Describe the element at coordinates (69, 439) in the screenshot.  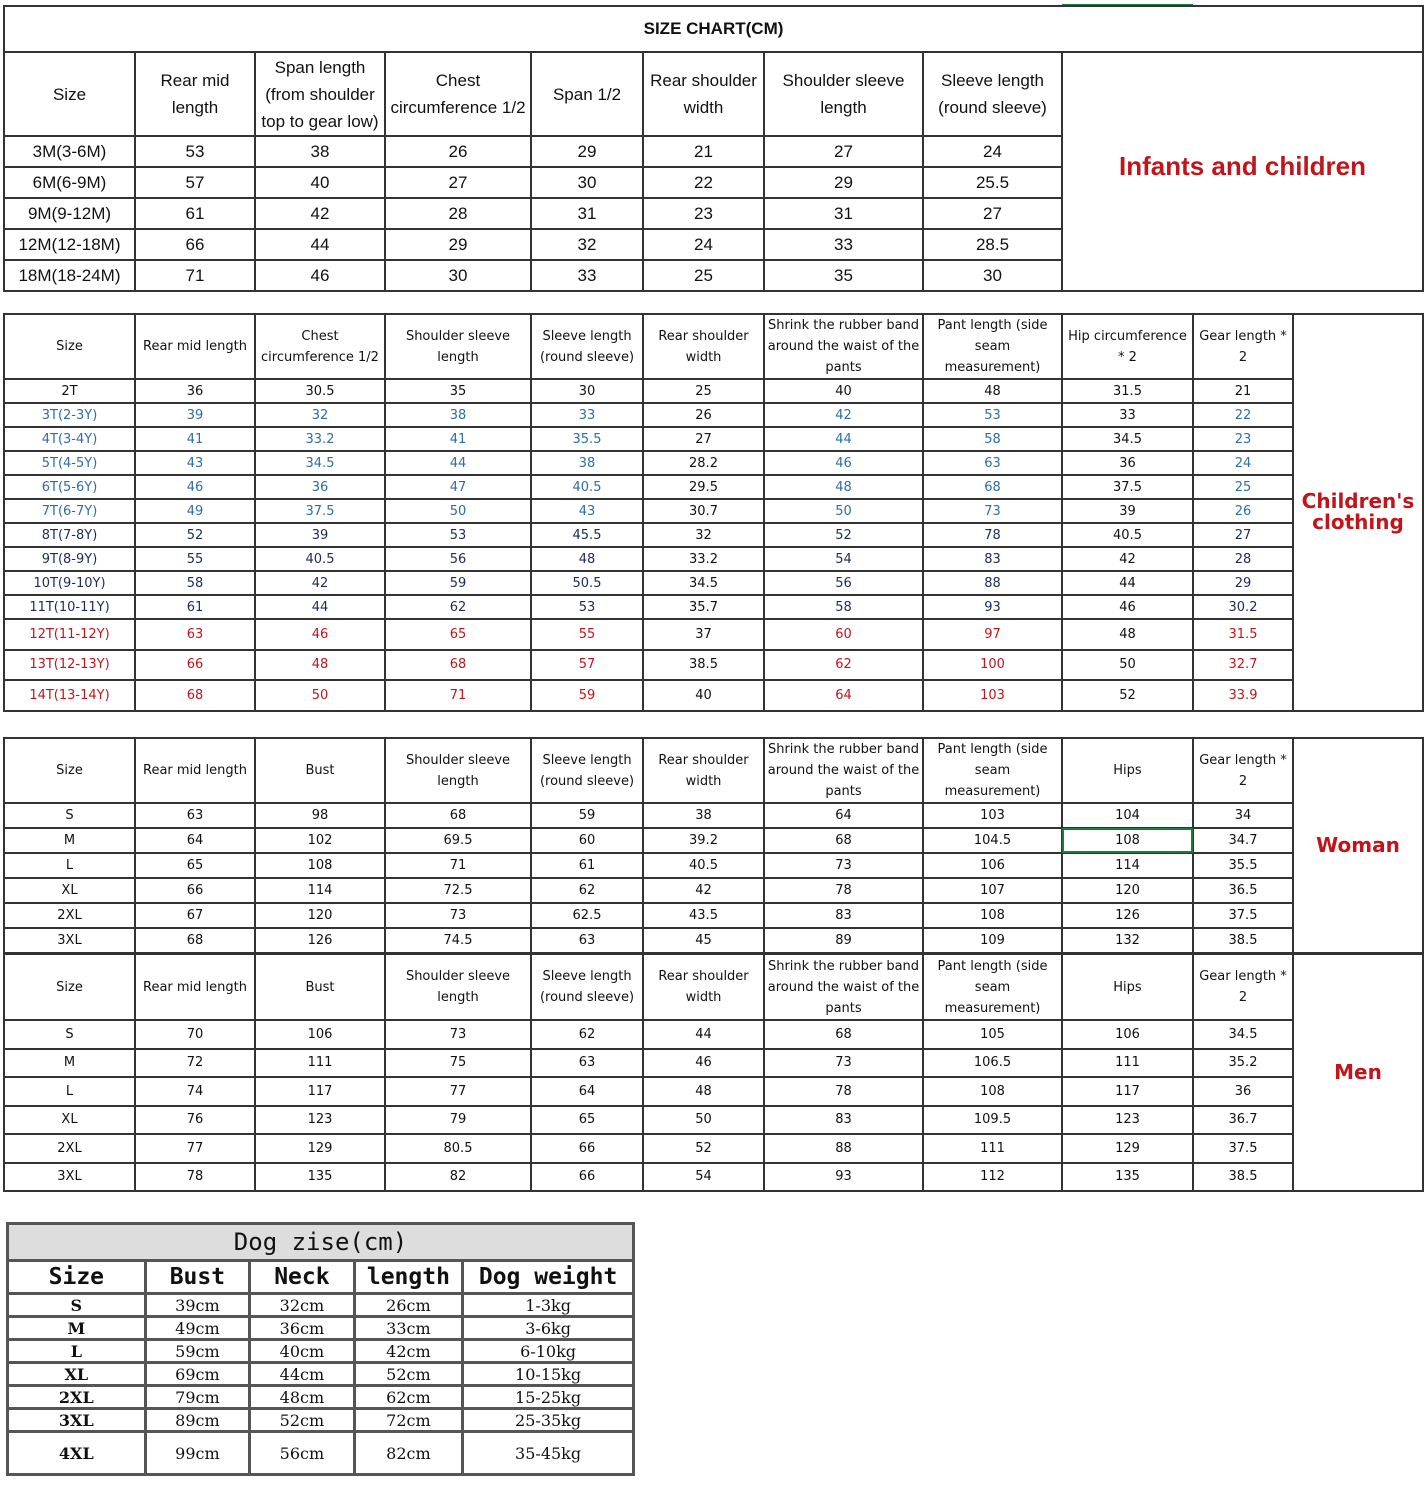
I see `size-cell: 4T(3-4Y)` at that location.